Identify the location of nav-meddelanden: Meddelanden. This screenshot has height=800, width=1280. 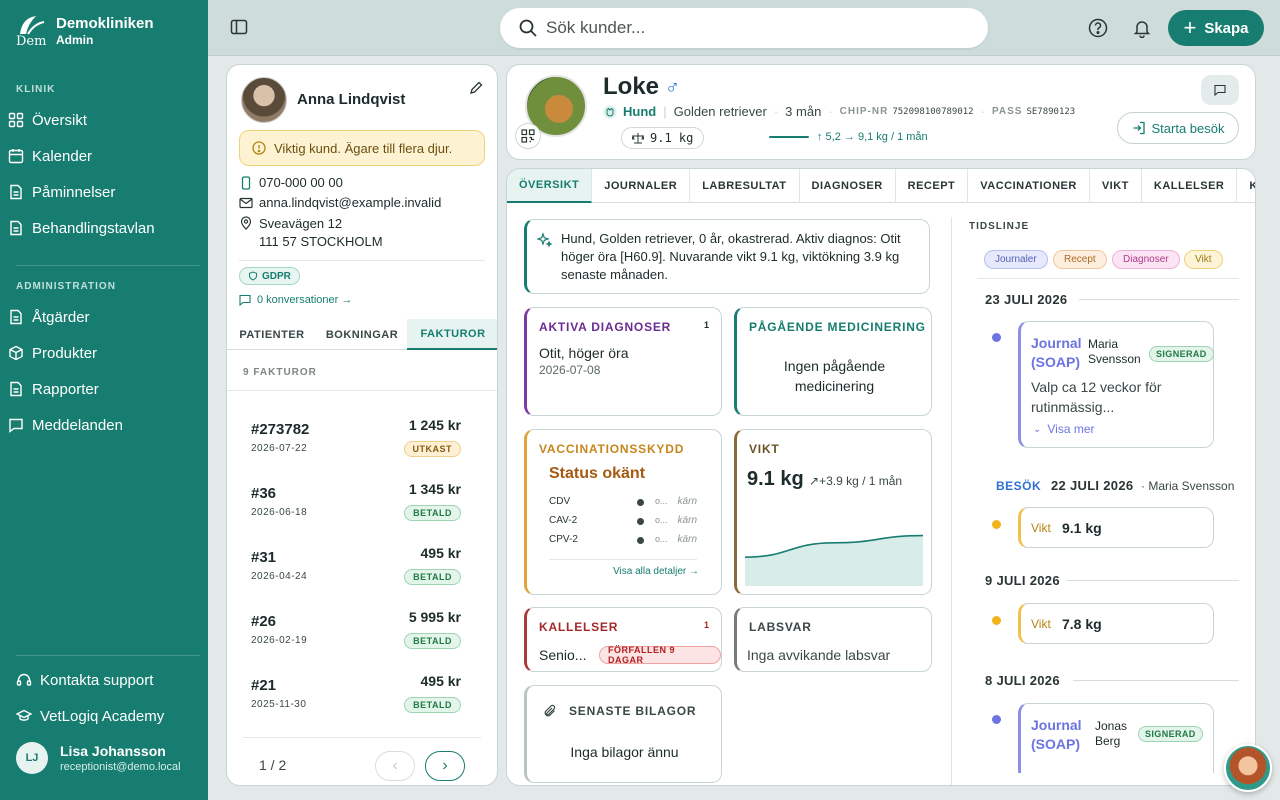
(104, 425).